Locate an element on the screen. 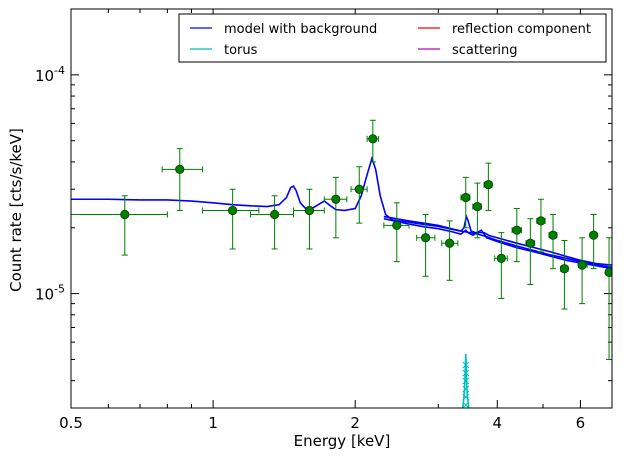 Image resolution: width=624 pixels, height=459 pixels. x-axis-label: Energy [keV] is located at coordinates (342, 441).